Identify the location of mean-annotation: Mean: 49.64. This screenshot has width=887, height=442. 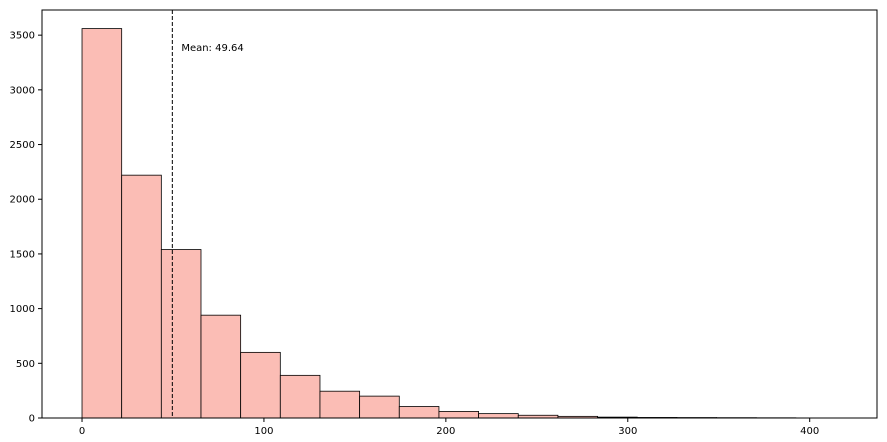
(212, 48).